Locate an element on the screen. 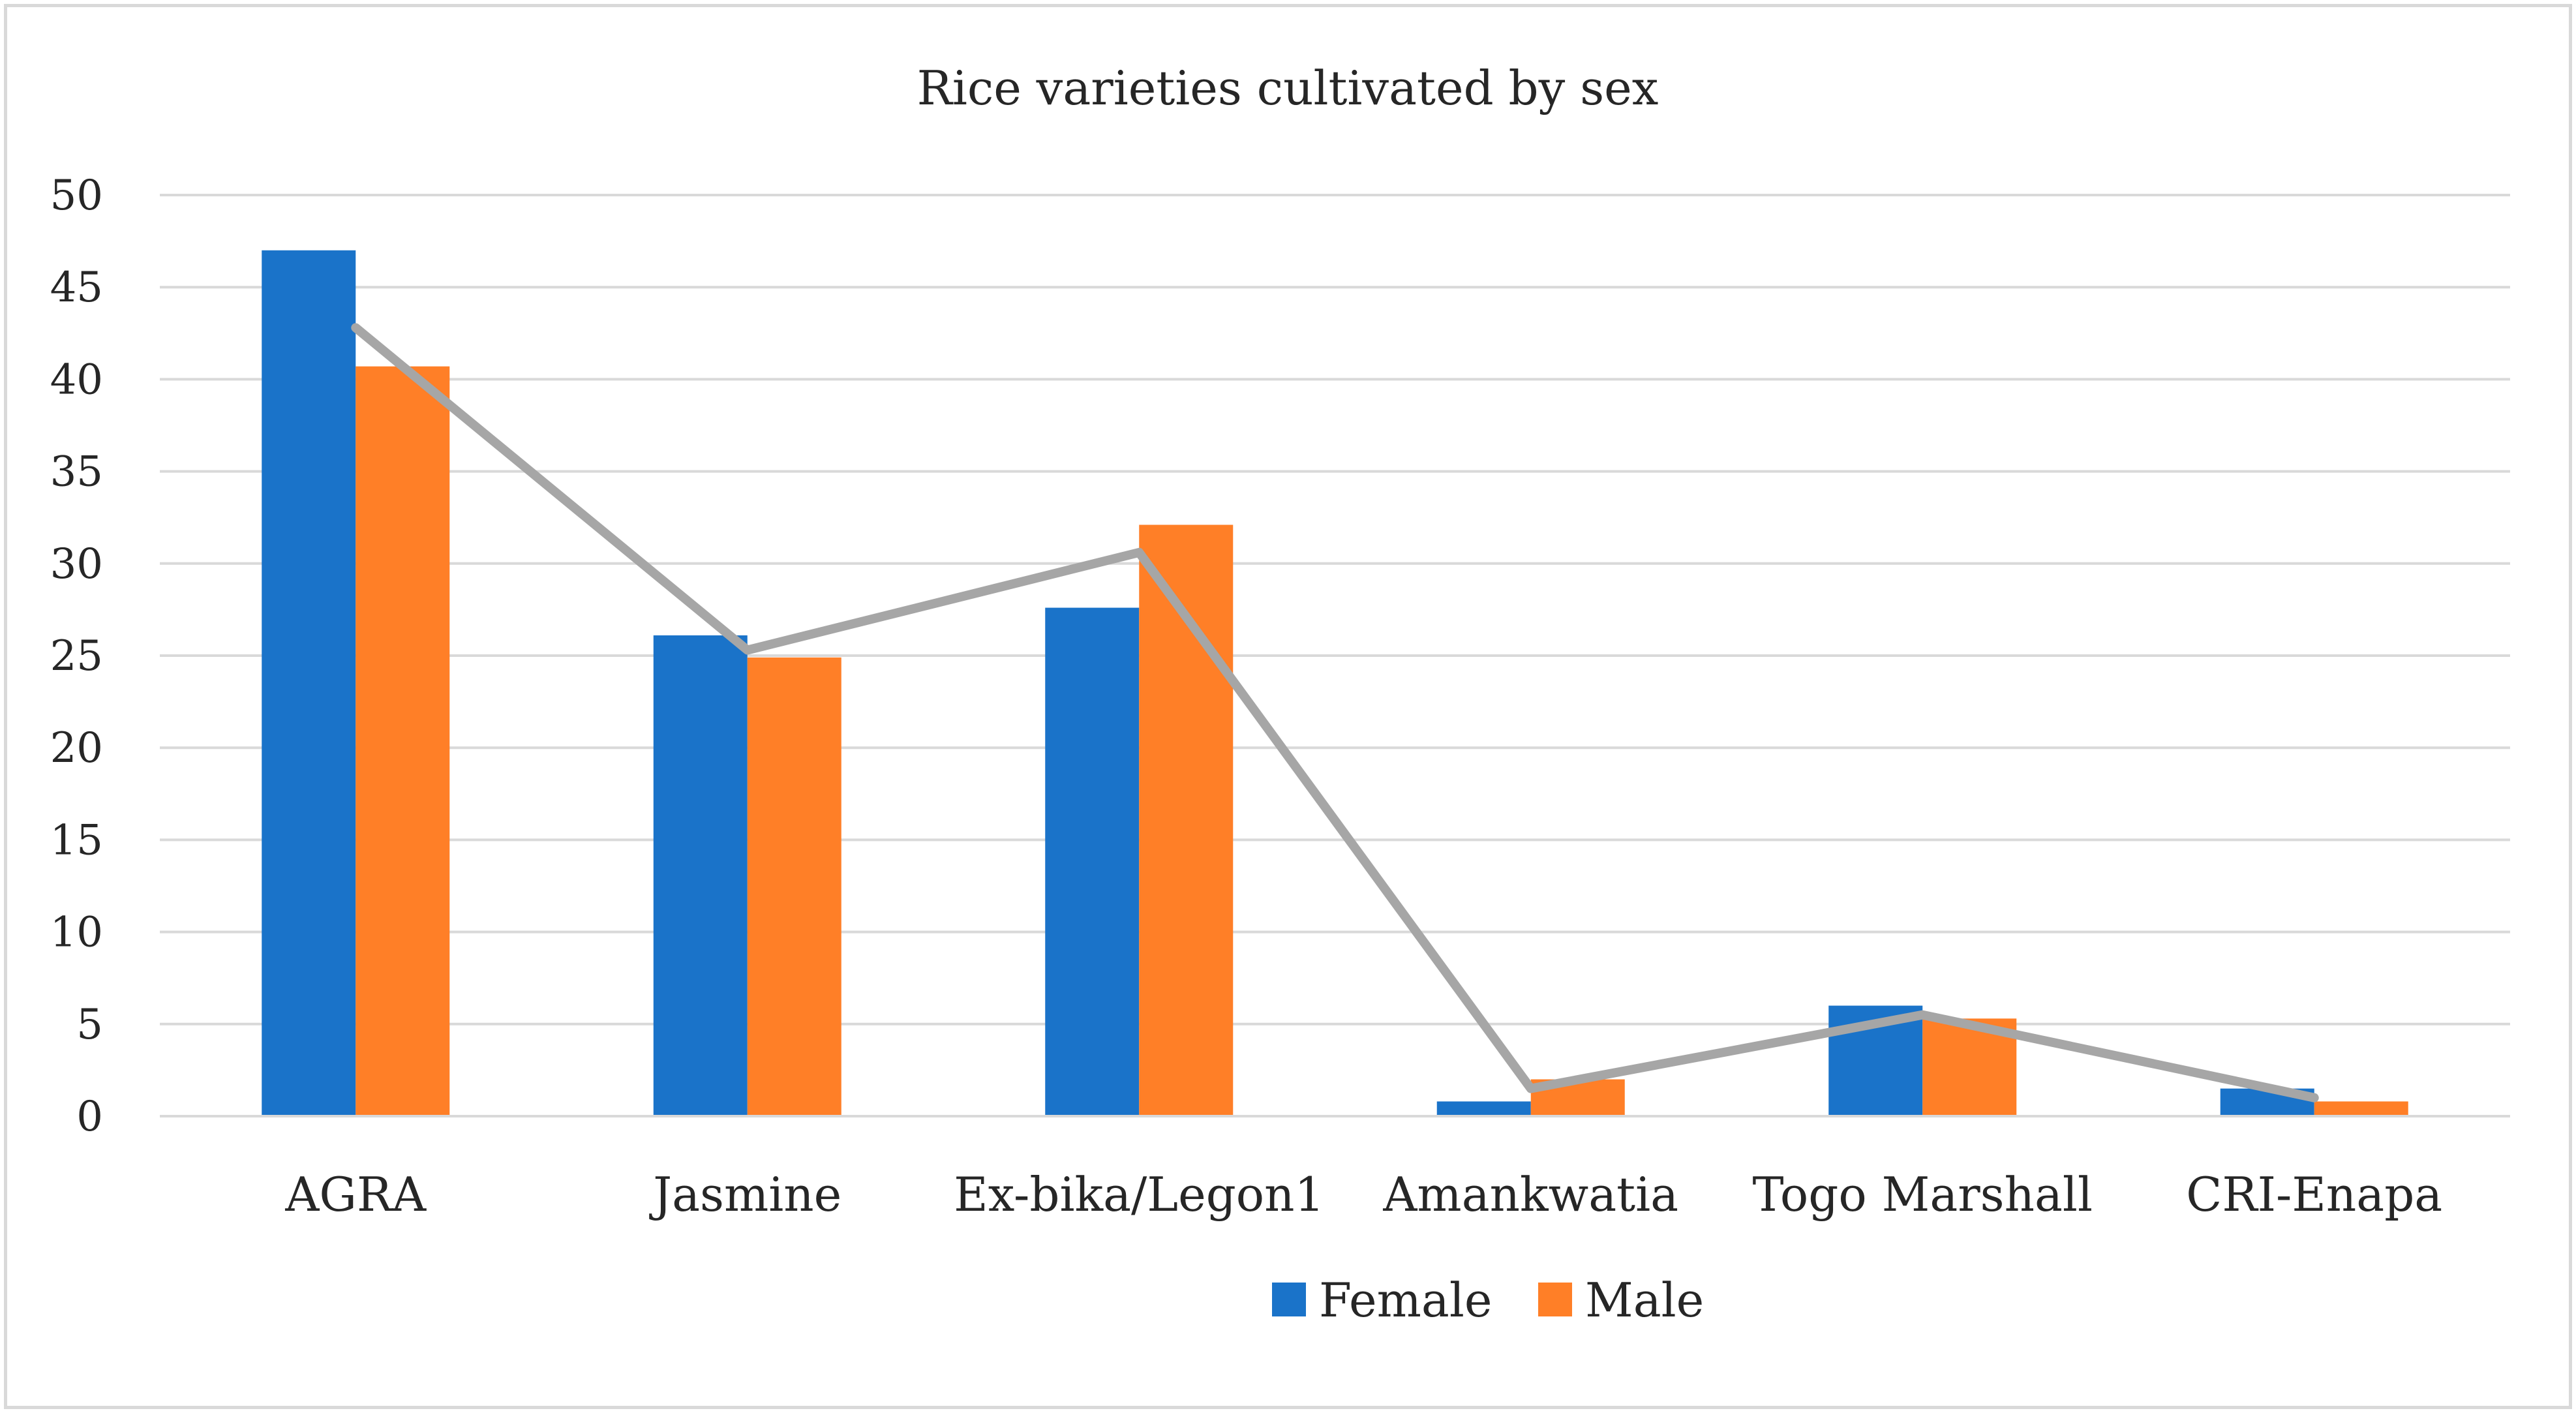  y-tick-label: 30 is located at coordinates (77, 564).